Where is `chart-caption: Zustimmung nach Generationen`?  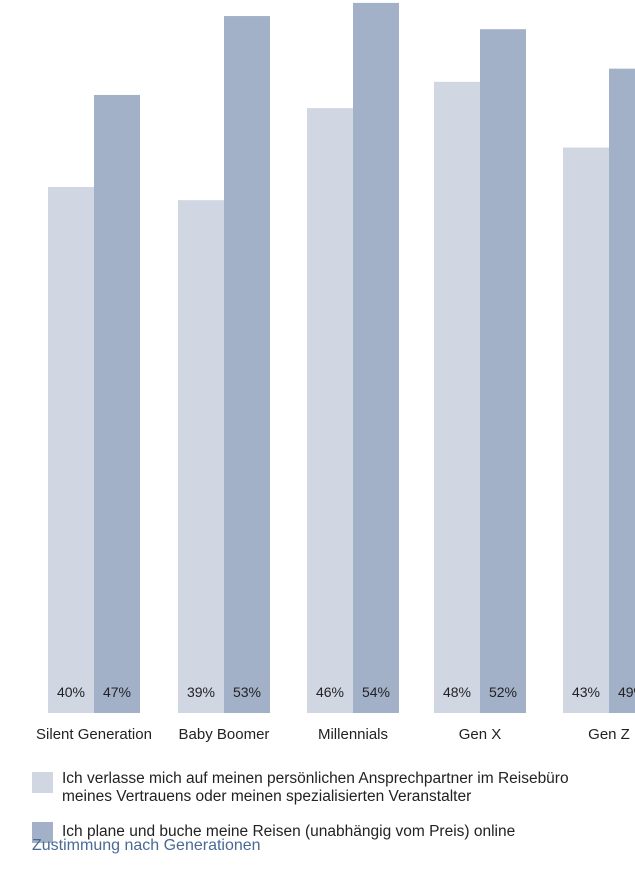
chart-caption: Zustimmung nach Generationen is located at coordinates (146, 845).